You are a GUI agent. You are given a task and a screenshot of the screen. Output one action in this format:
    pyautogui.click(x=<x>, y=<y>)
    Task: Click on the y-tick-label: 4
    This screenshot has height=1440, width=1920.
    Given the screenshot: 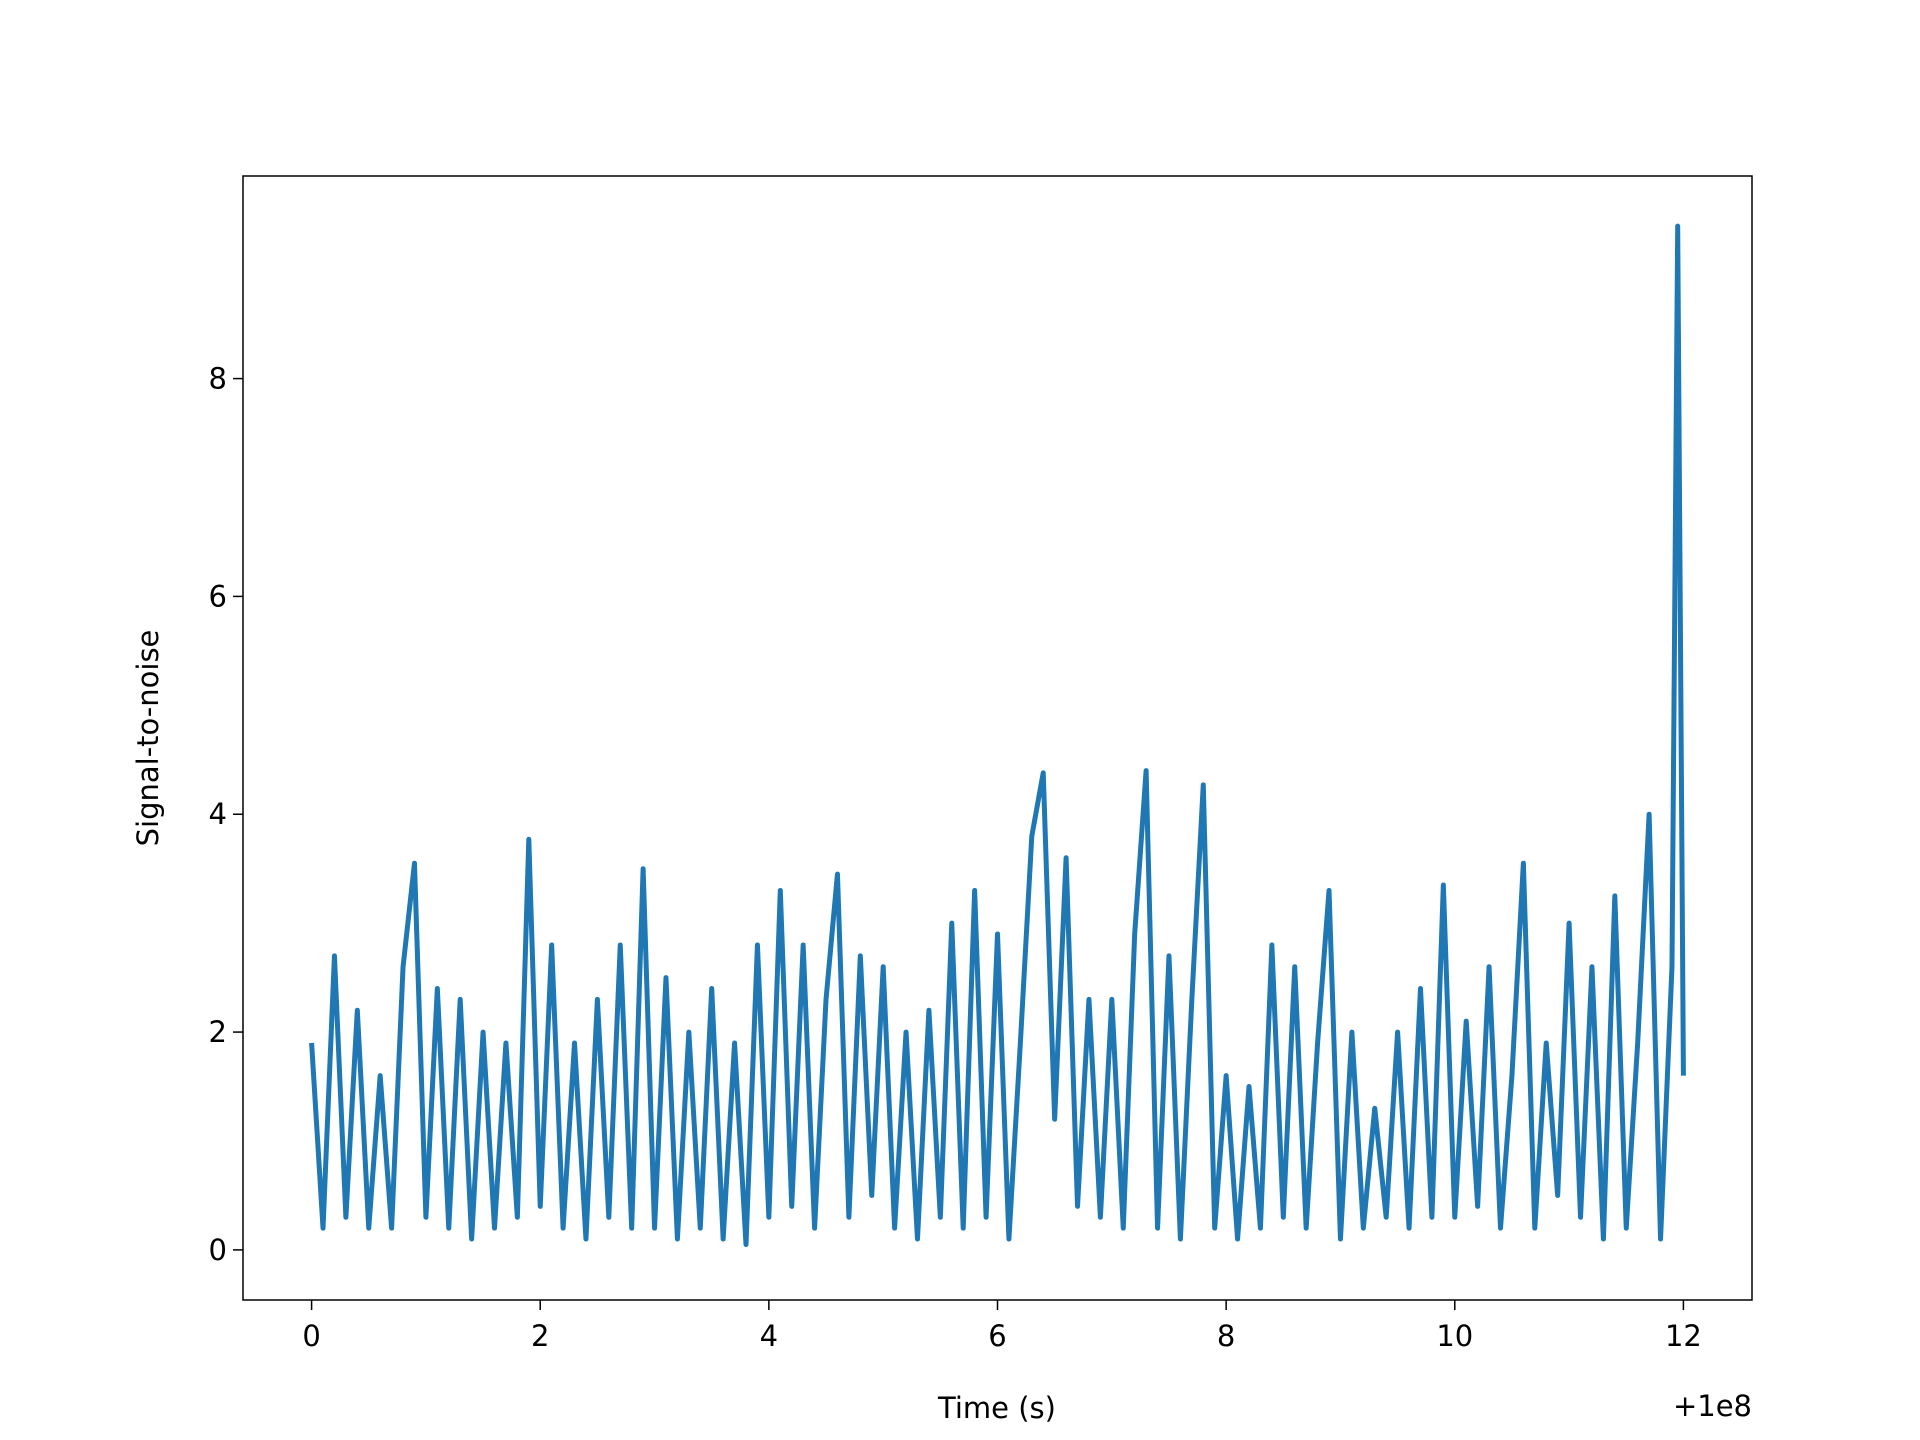 What is the action you would take?
    pyautogui.click(x=218, y=814)
    